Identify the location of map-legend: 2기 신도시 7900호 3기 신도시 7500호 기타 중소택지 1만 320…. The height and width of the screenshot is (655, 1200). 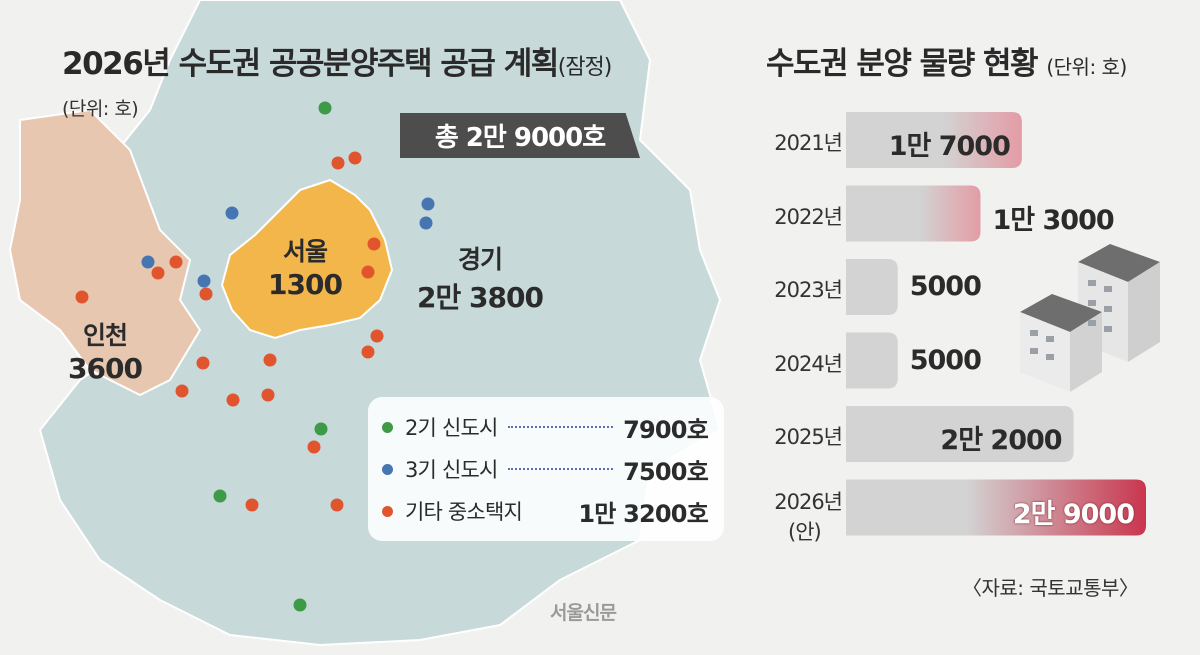
(546, 469).